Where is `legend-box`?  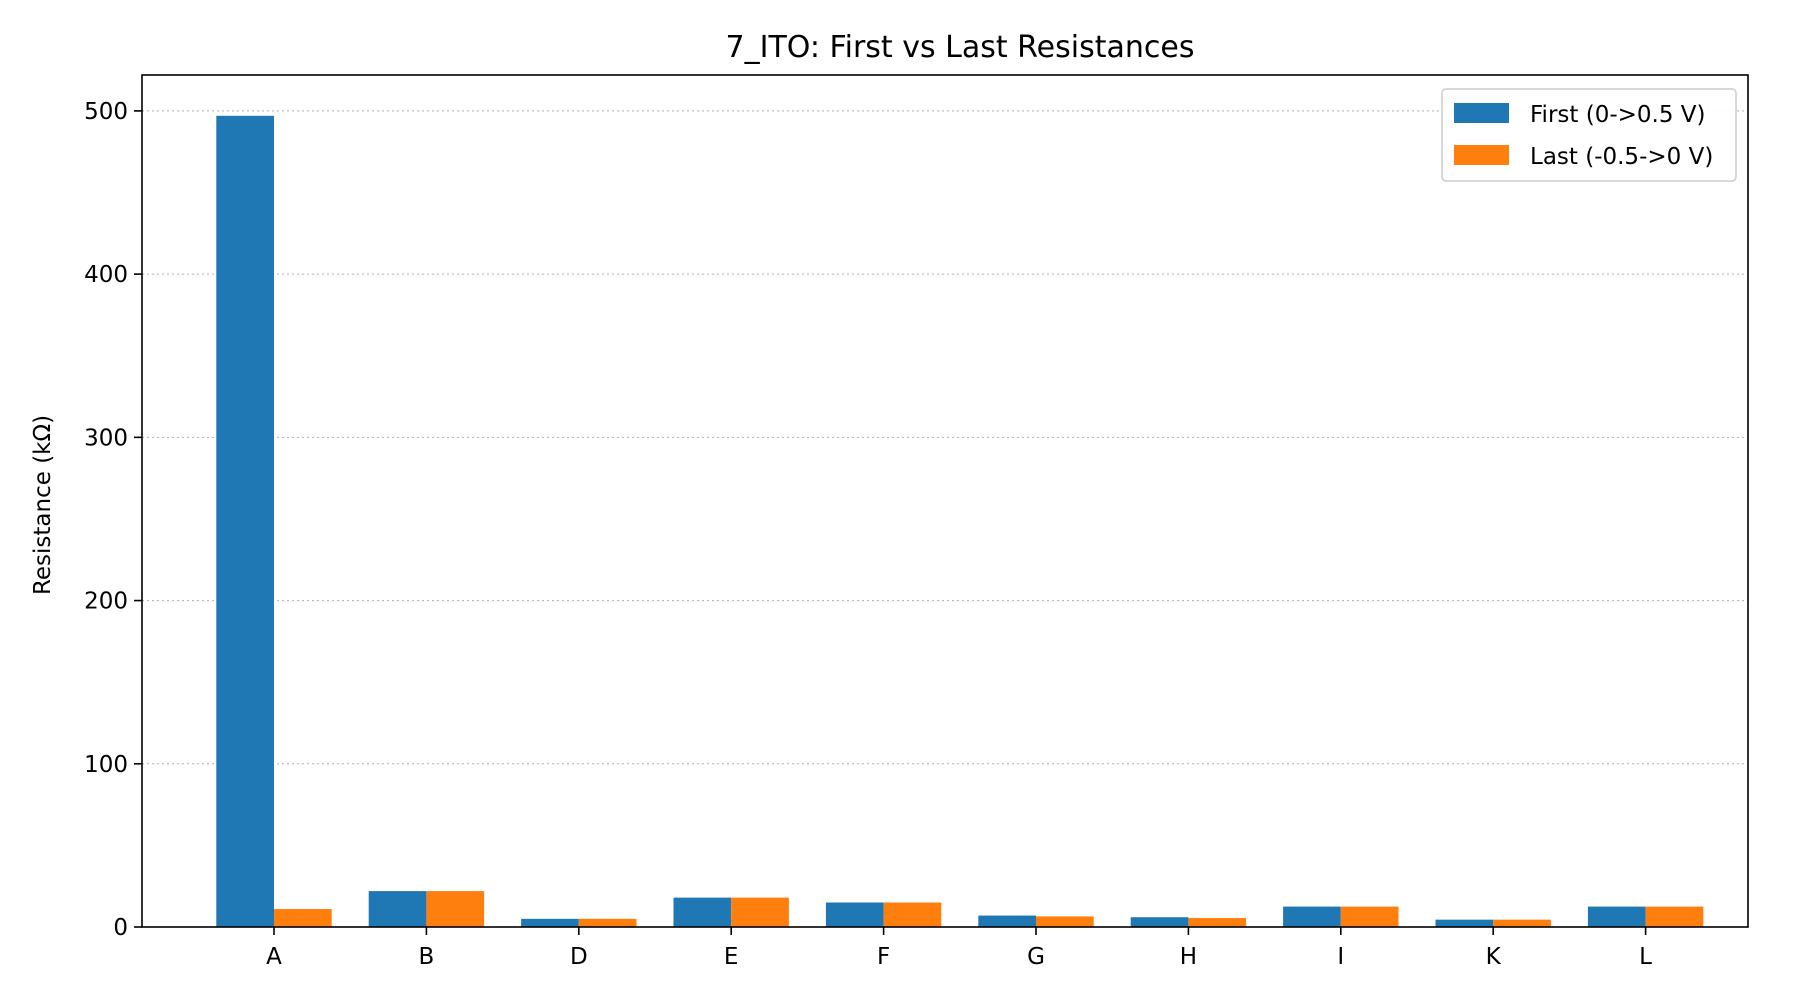 legend-box is located at coordinates (1589, 135).